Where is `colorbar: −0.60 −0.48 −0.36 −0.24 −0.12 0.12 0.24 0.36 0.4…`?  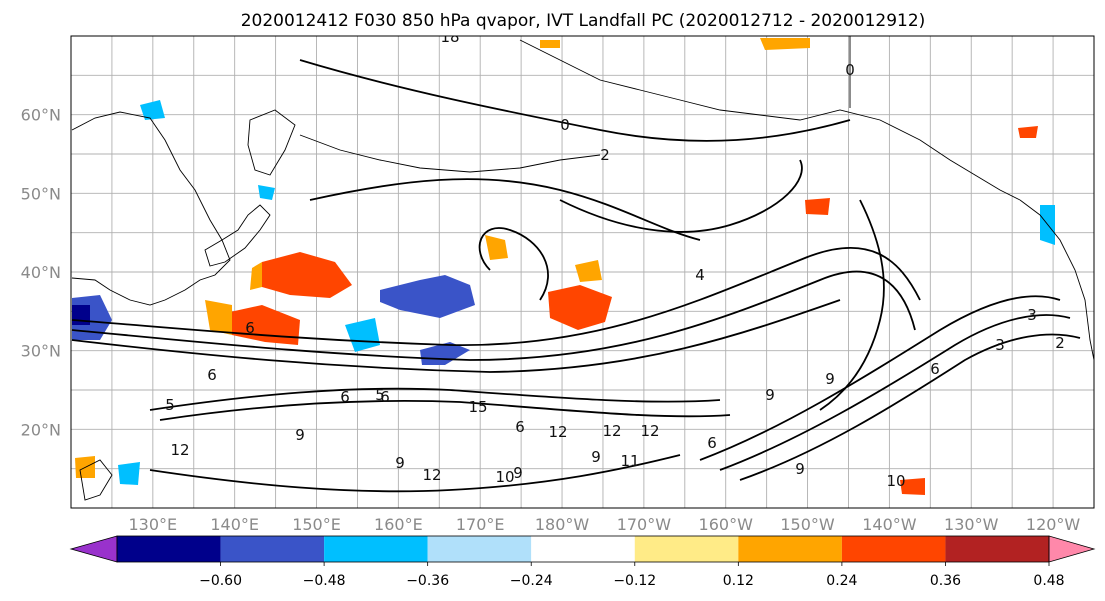 colorbar: −0.60 −0.48 −0.36 −0.24 −0.12 0.12 0.24 0.36 0.4… is located at coordinates (582, 562).